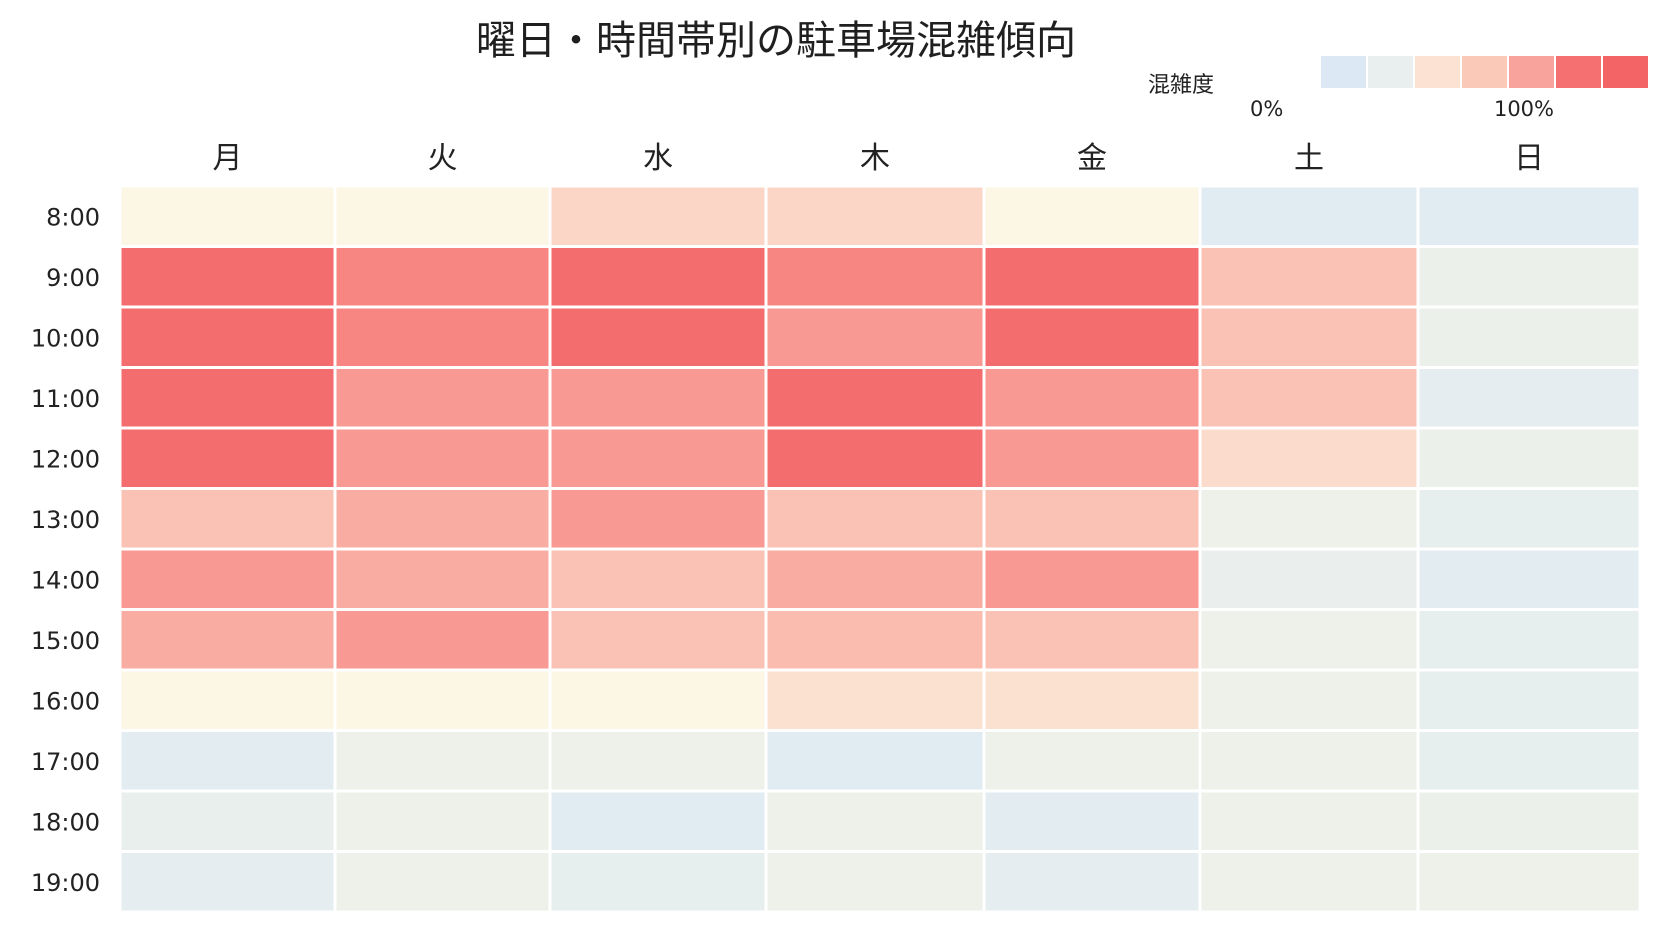 The width and height of the screenshot is (1672, 941). I want to click on day-axis-labels: 月火水木金土日, so click(879, 158).